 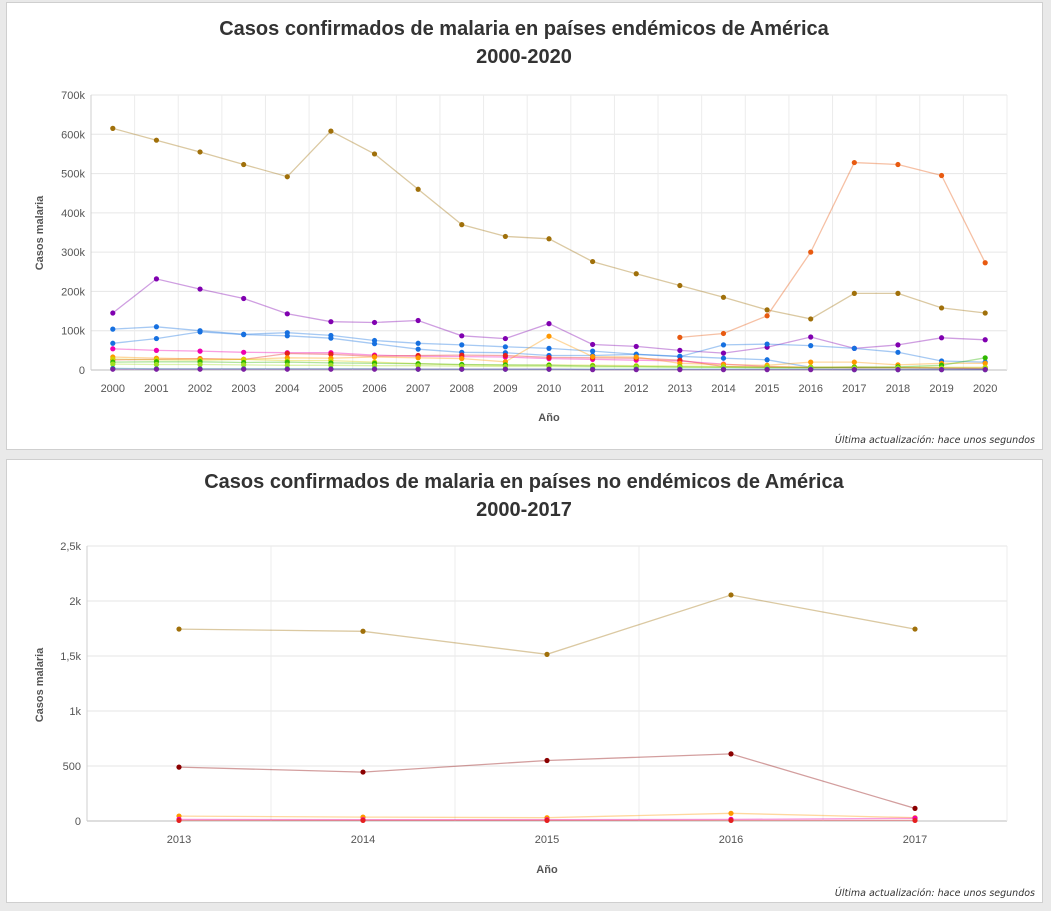 What do you see at coordinates (40, 232) in the screenshot?
I see `y-axis-label: Casos malaria` at bounding box center [40, 232].